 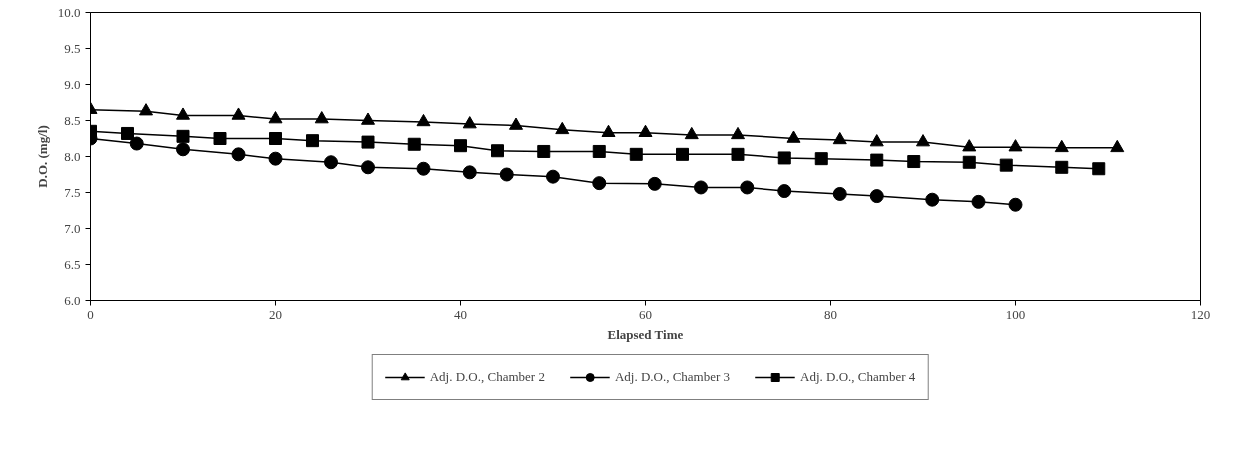 I want to click on y-tick-label: 6.5, so click(x=72, y=264).